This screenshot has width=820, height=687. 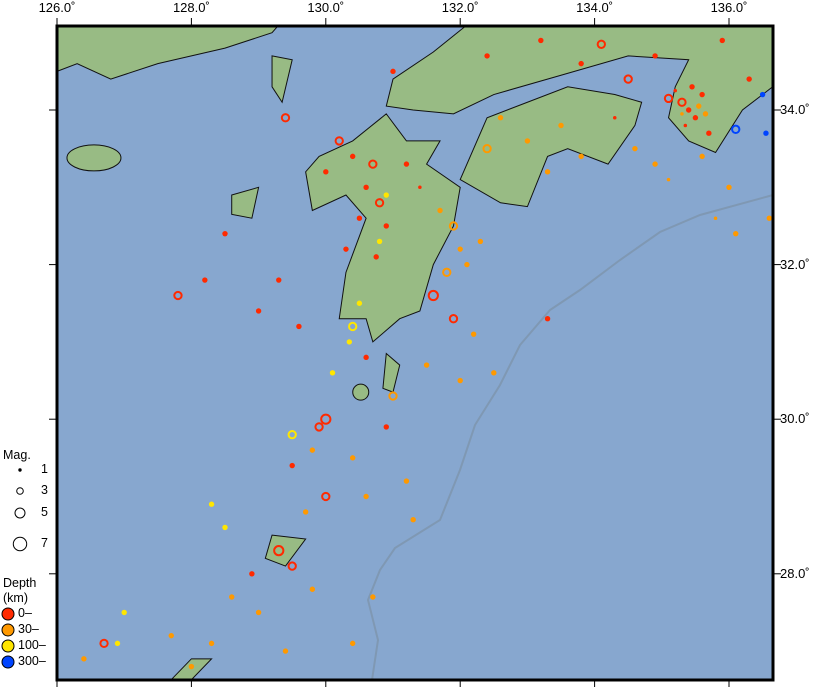 I want to click on lat-label: 28.0˚, so click(x=795, y=573).